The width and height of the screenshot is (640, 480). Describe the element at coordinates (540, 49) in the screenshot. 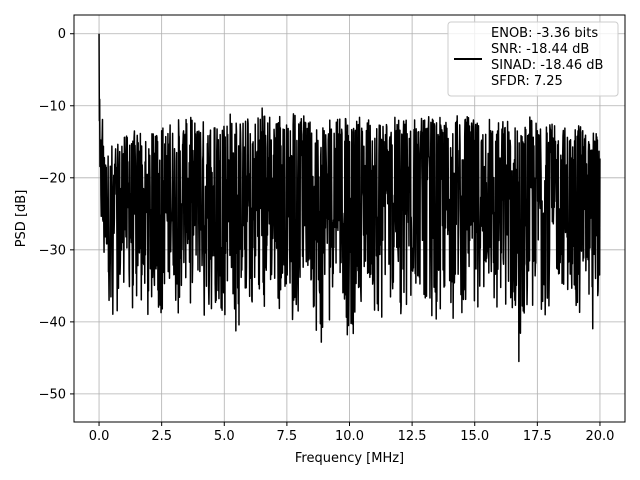

I see `legend-label-line: SNR: -18.44 dB` at that location.